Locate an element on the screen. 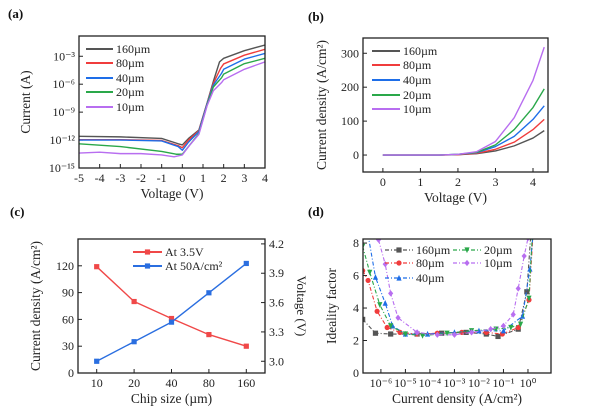 The width and height of the screenshot is (600, 413). panel-label-d: (d) is located at coordinates (316, 211).